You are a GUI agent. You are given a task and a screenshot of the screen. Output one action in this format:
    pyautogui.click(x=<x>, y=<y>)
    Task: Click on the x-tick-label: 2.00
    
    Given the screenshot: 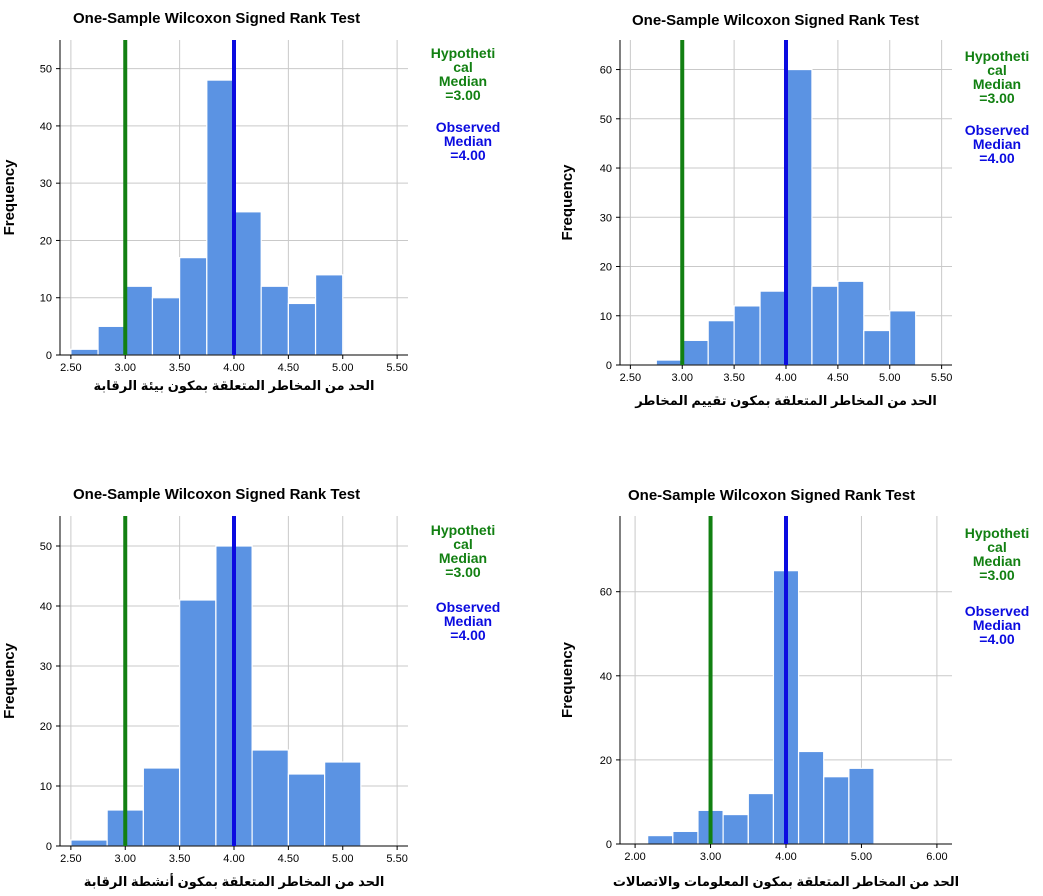 What is the action you would take?
    pyautogui.click(x=634, y=857)
    